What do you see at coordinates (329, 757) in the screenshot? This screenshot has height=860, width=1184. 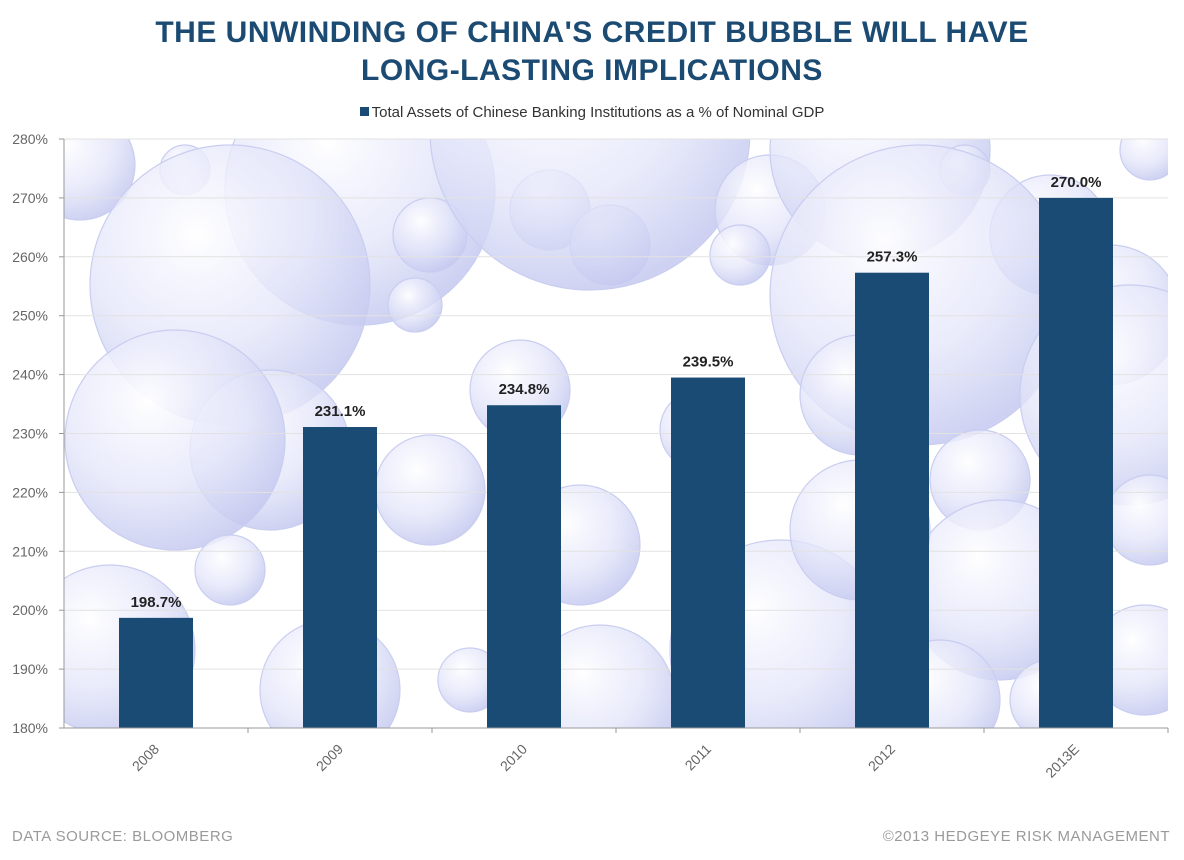 I see `x-tick-label-2009: 2009` at bounding box center [329, 757].